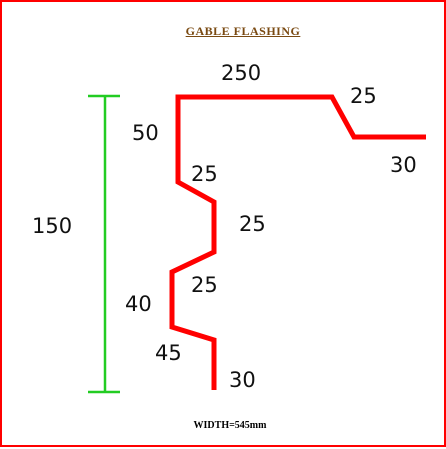 This screenshot has height=449, width=446. What do you see at coordinates (168, 353) in the screenshot?
I see `bottom-step-label: 45` at bounding box center [168, 353].